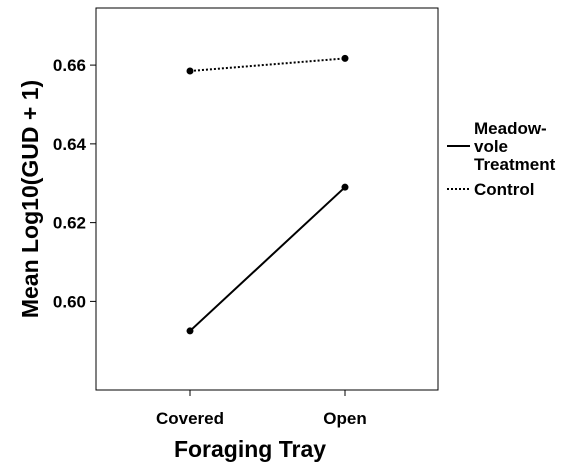 The height and width of the screenshot is (463, 572). I want to click on y-tick-label: 0.62, so click(69, 223).